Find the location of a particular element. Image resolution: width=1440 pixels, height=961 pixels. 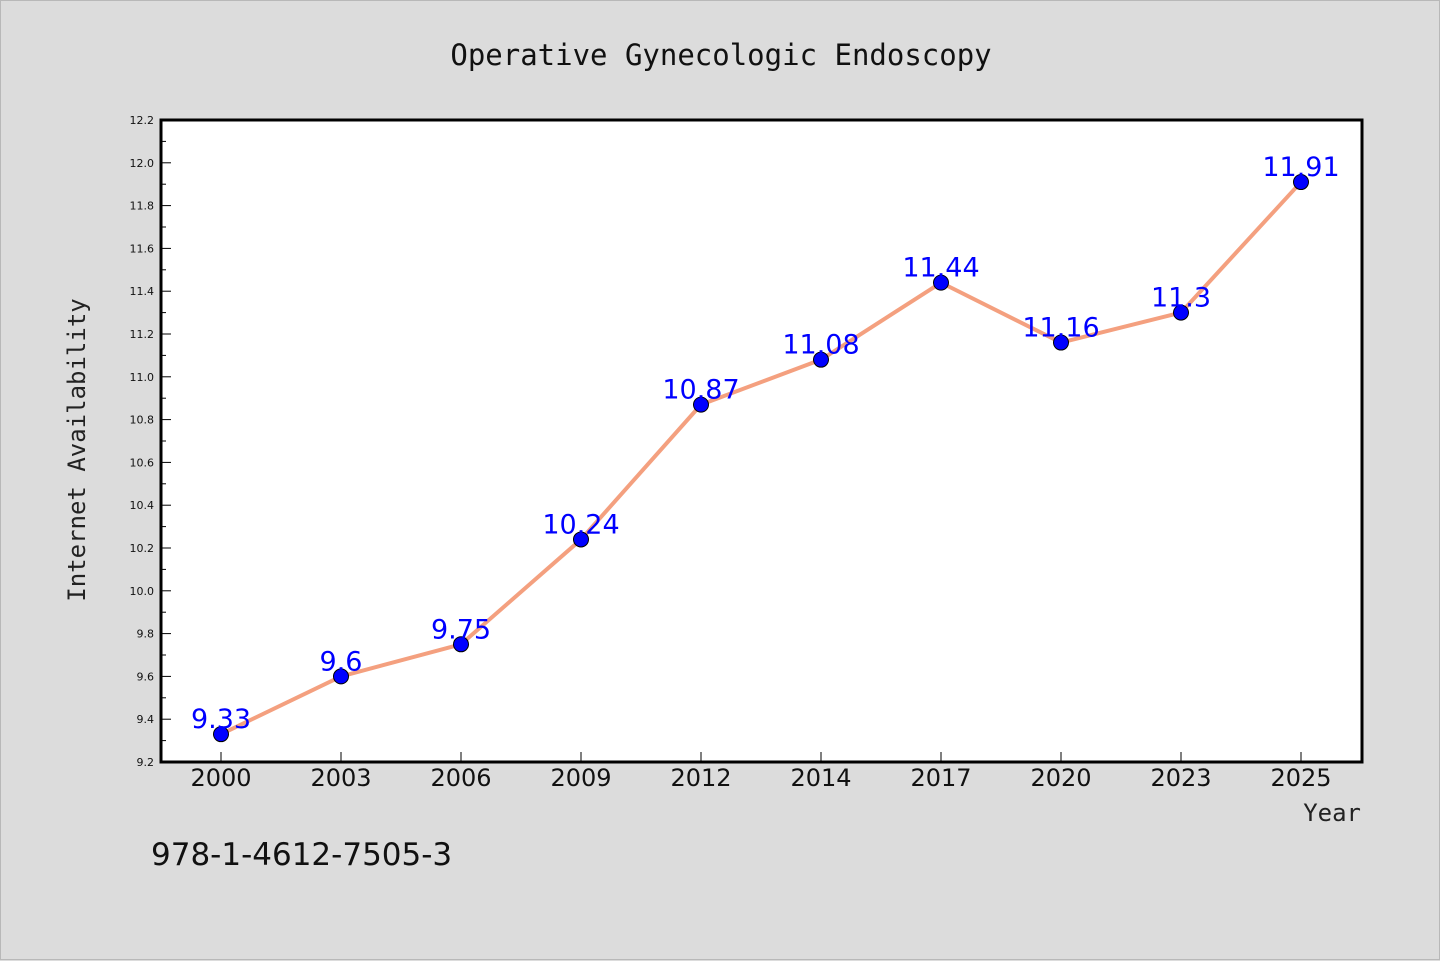

y-tick-label: 10.0 is located at coordinates (142, 591).